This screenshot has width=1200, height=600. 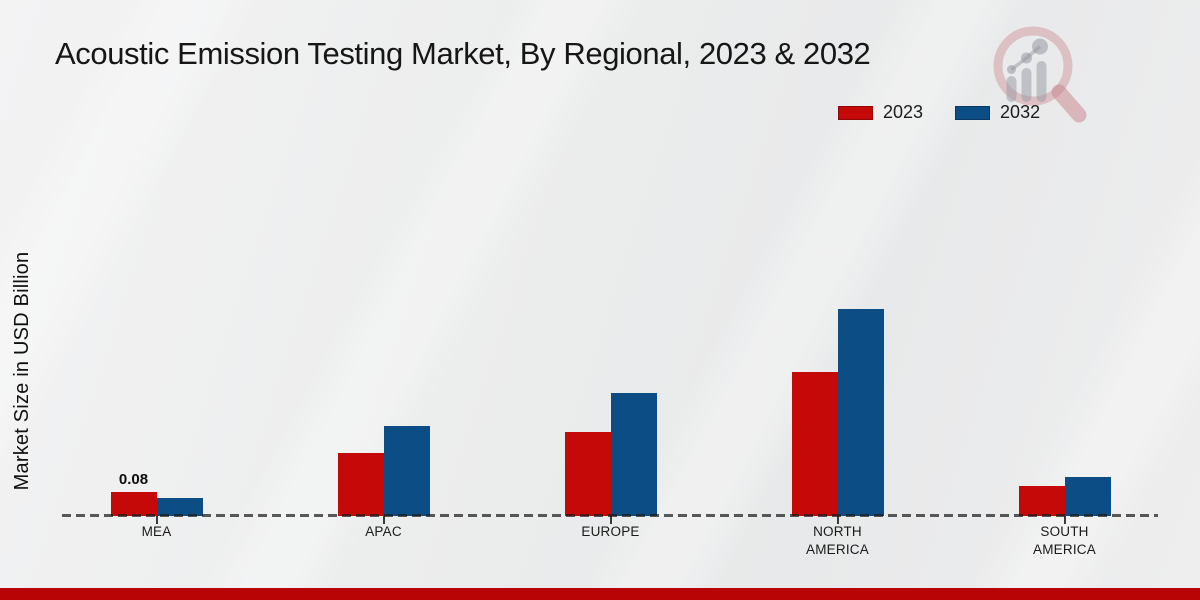 What do you see at coordinates (633, 454) in the screenshot?
I see `bar-2032-europe` at bounding box center [633, 454].